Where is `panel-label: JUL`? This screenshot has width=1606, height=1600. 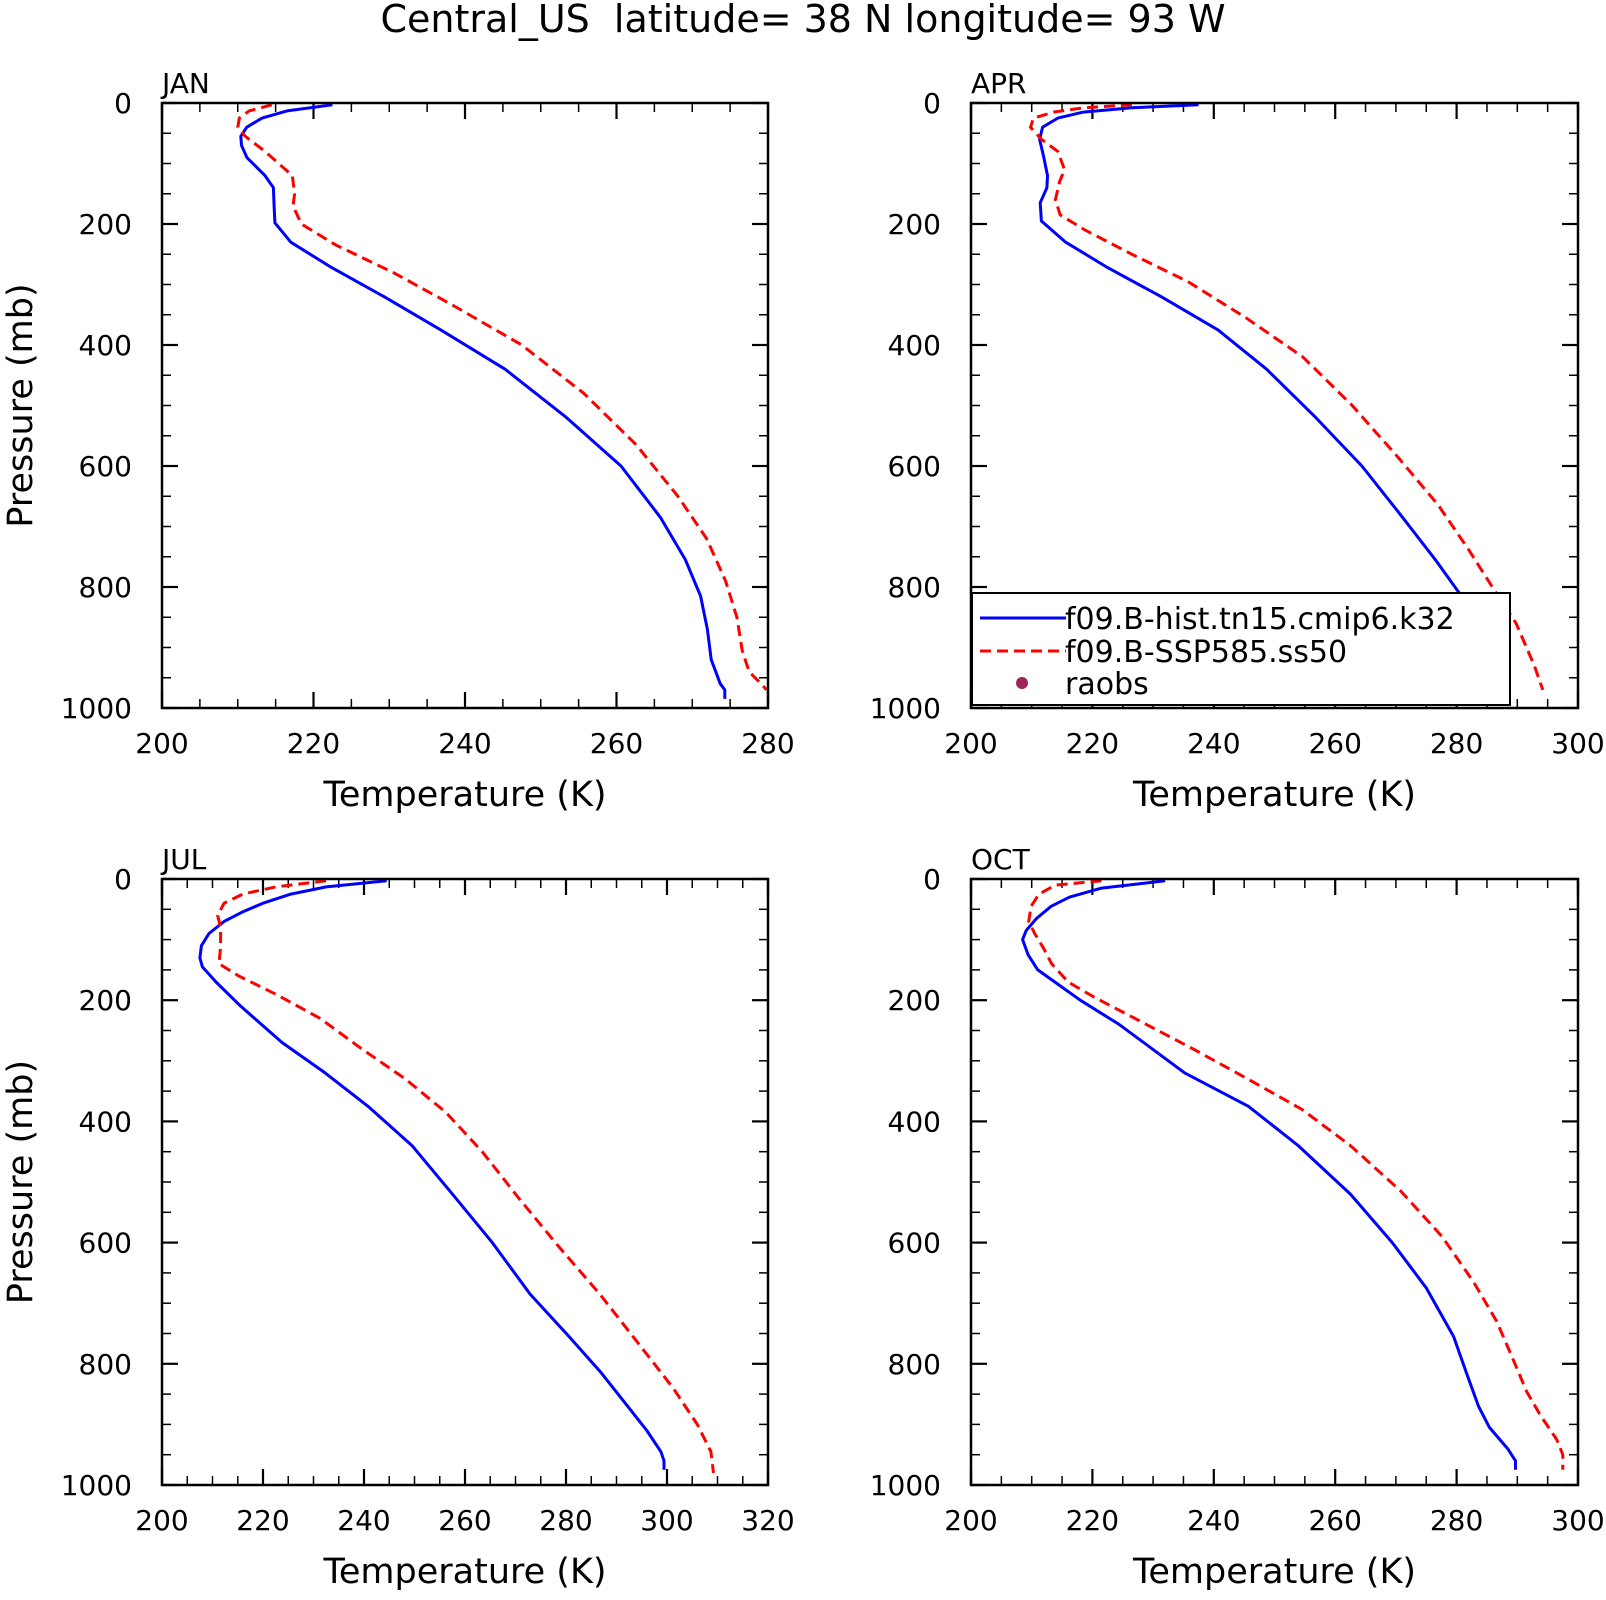 panel-label: JUL is located at coordinates (183, 859).